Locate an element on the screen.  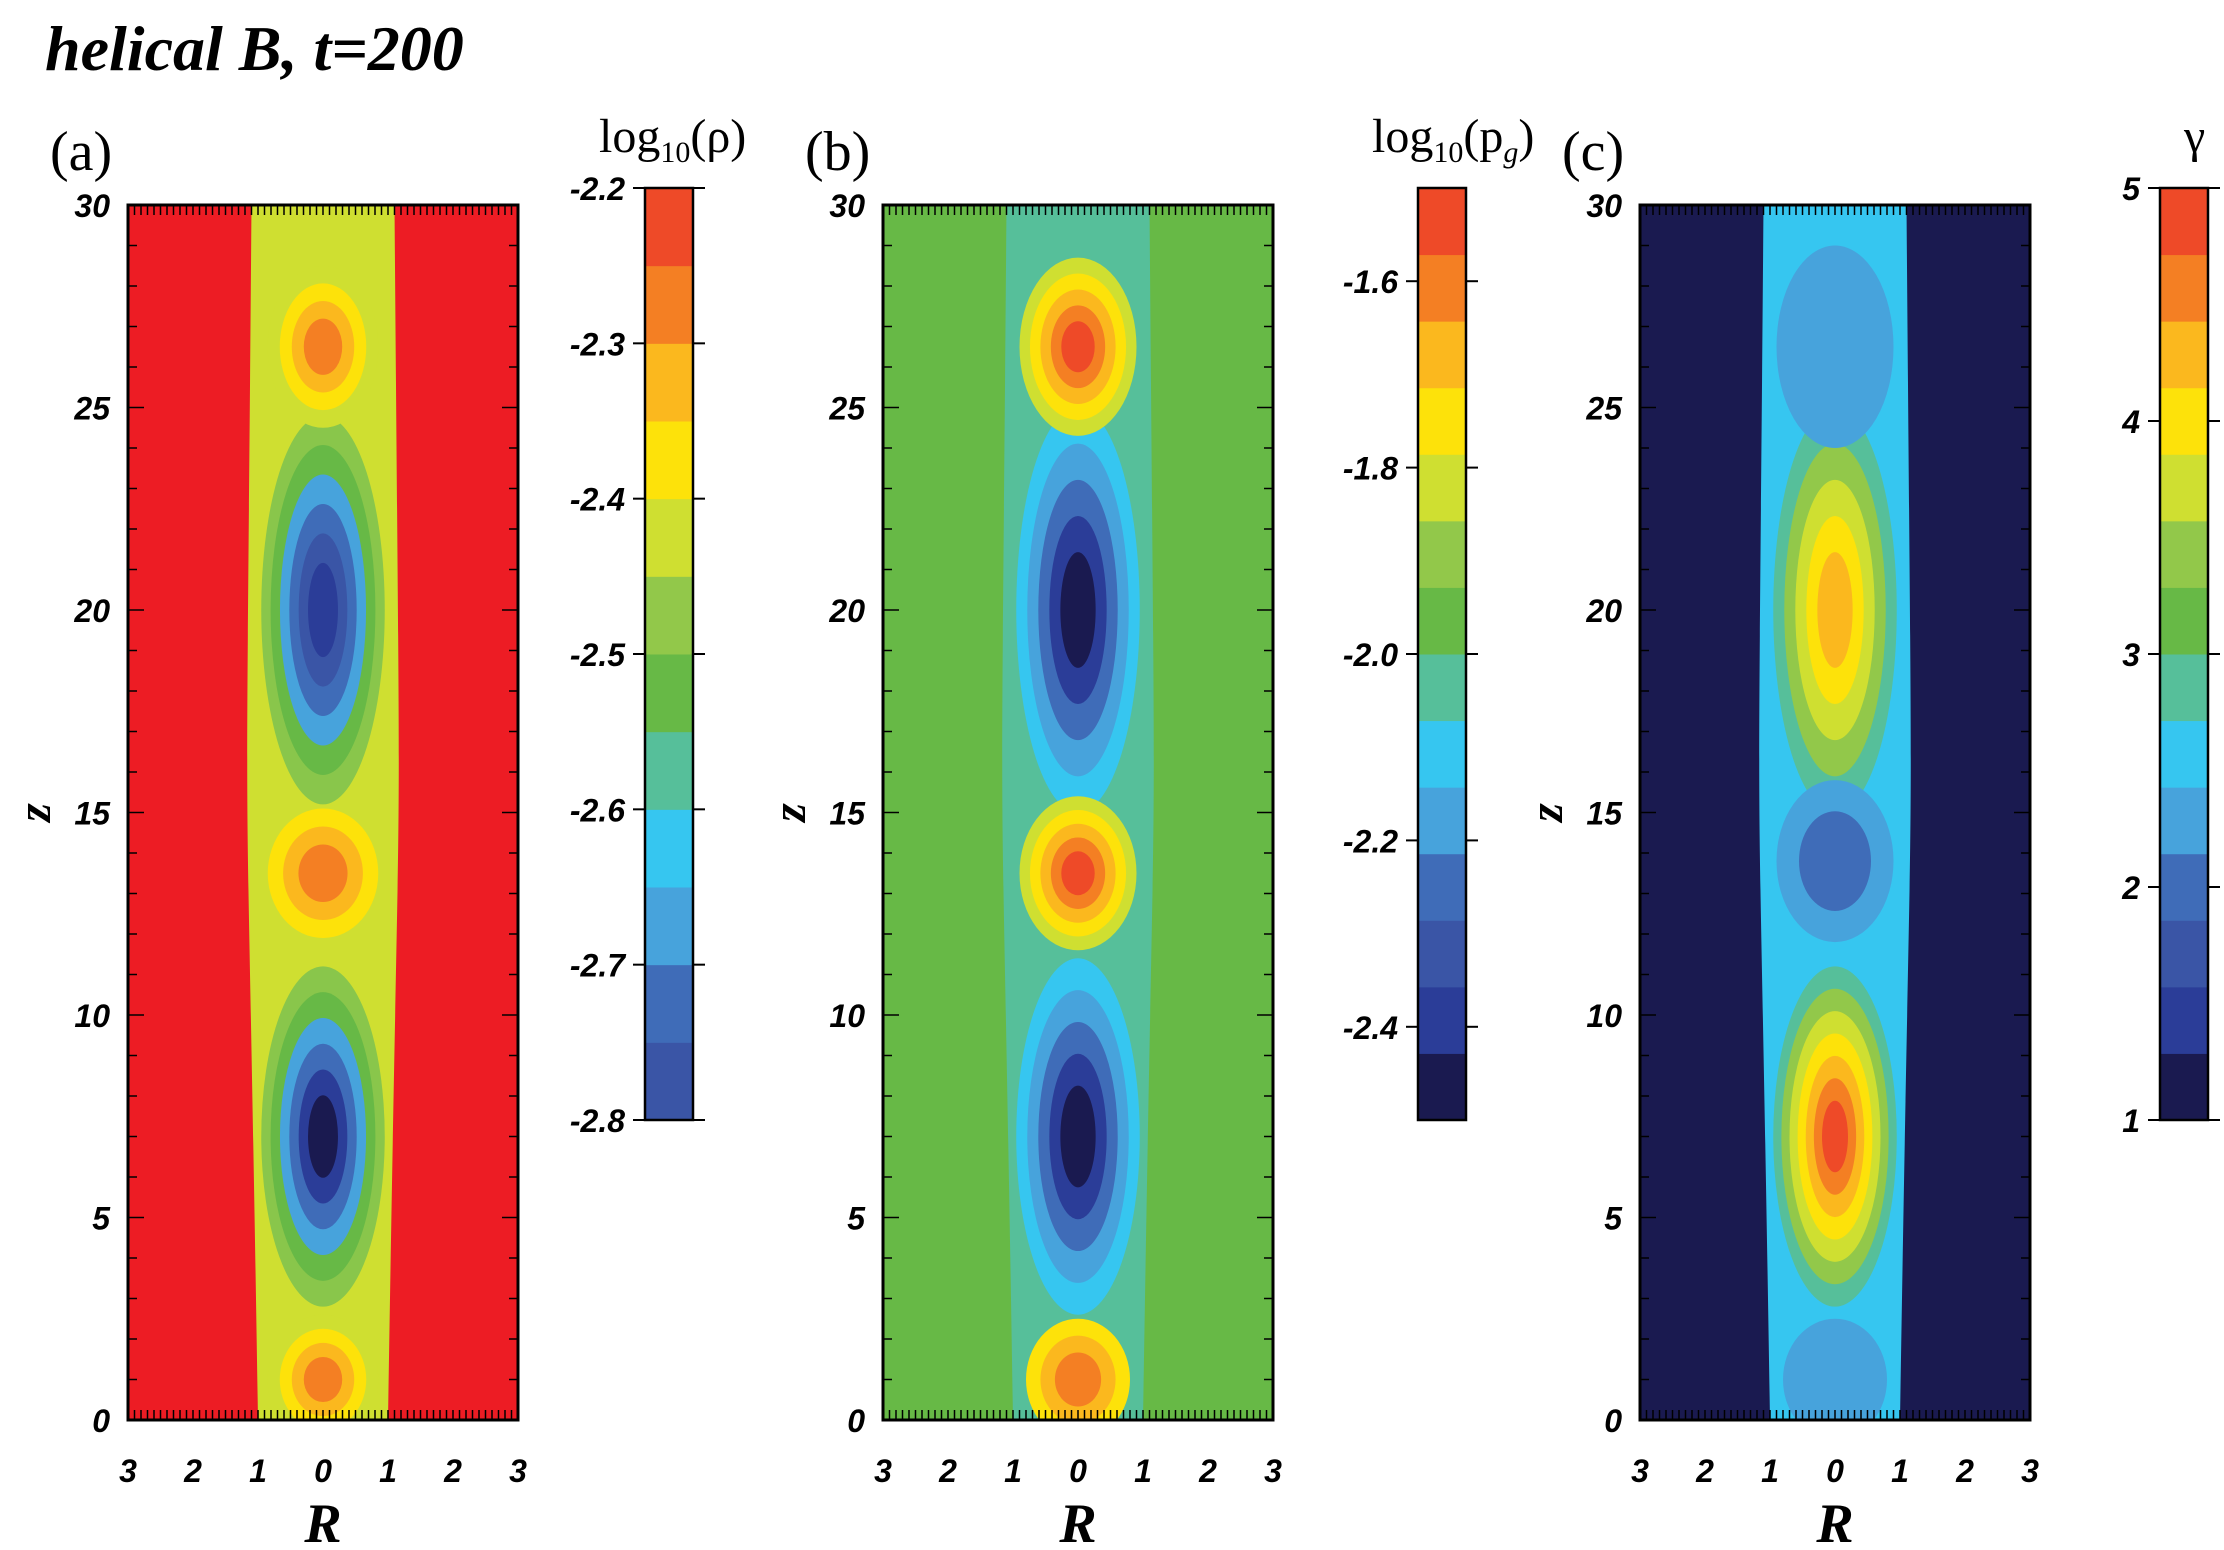
colorbar-tick-a-0: -2.2 is located at coordinates (597, 189).